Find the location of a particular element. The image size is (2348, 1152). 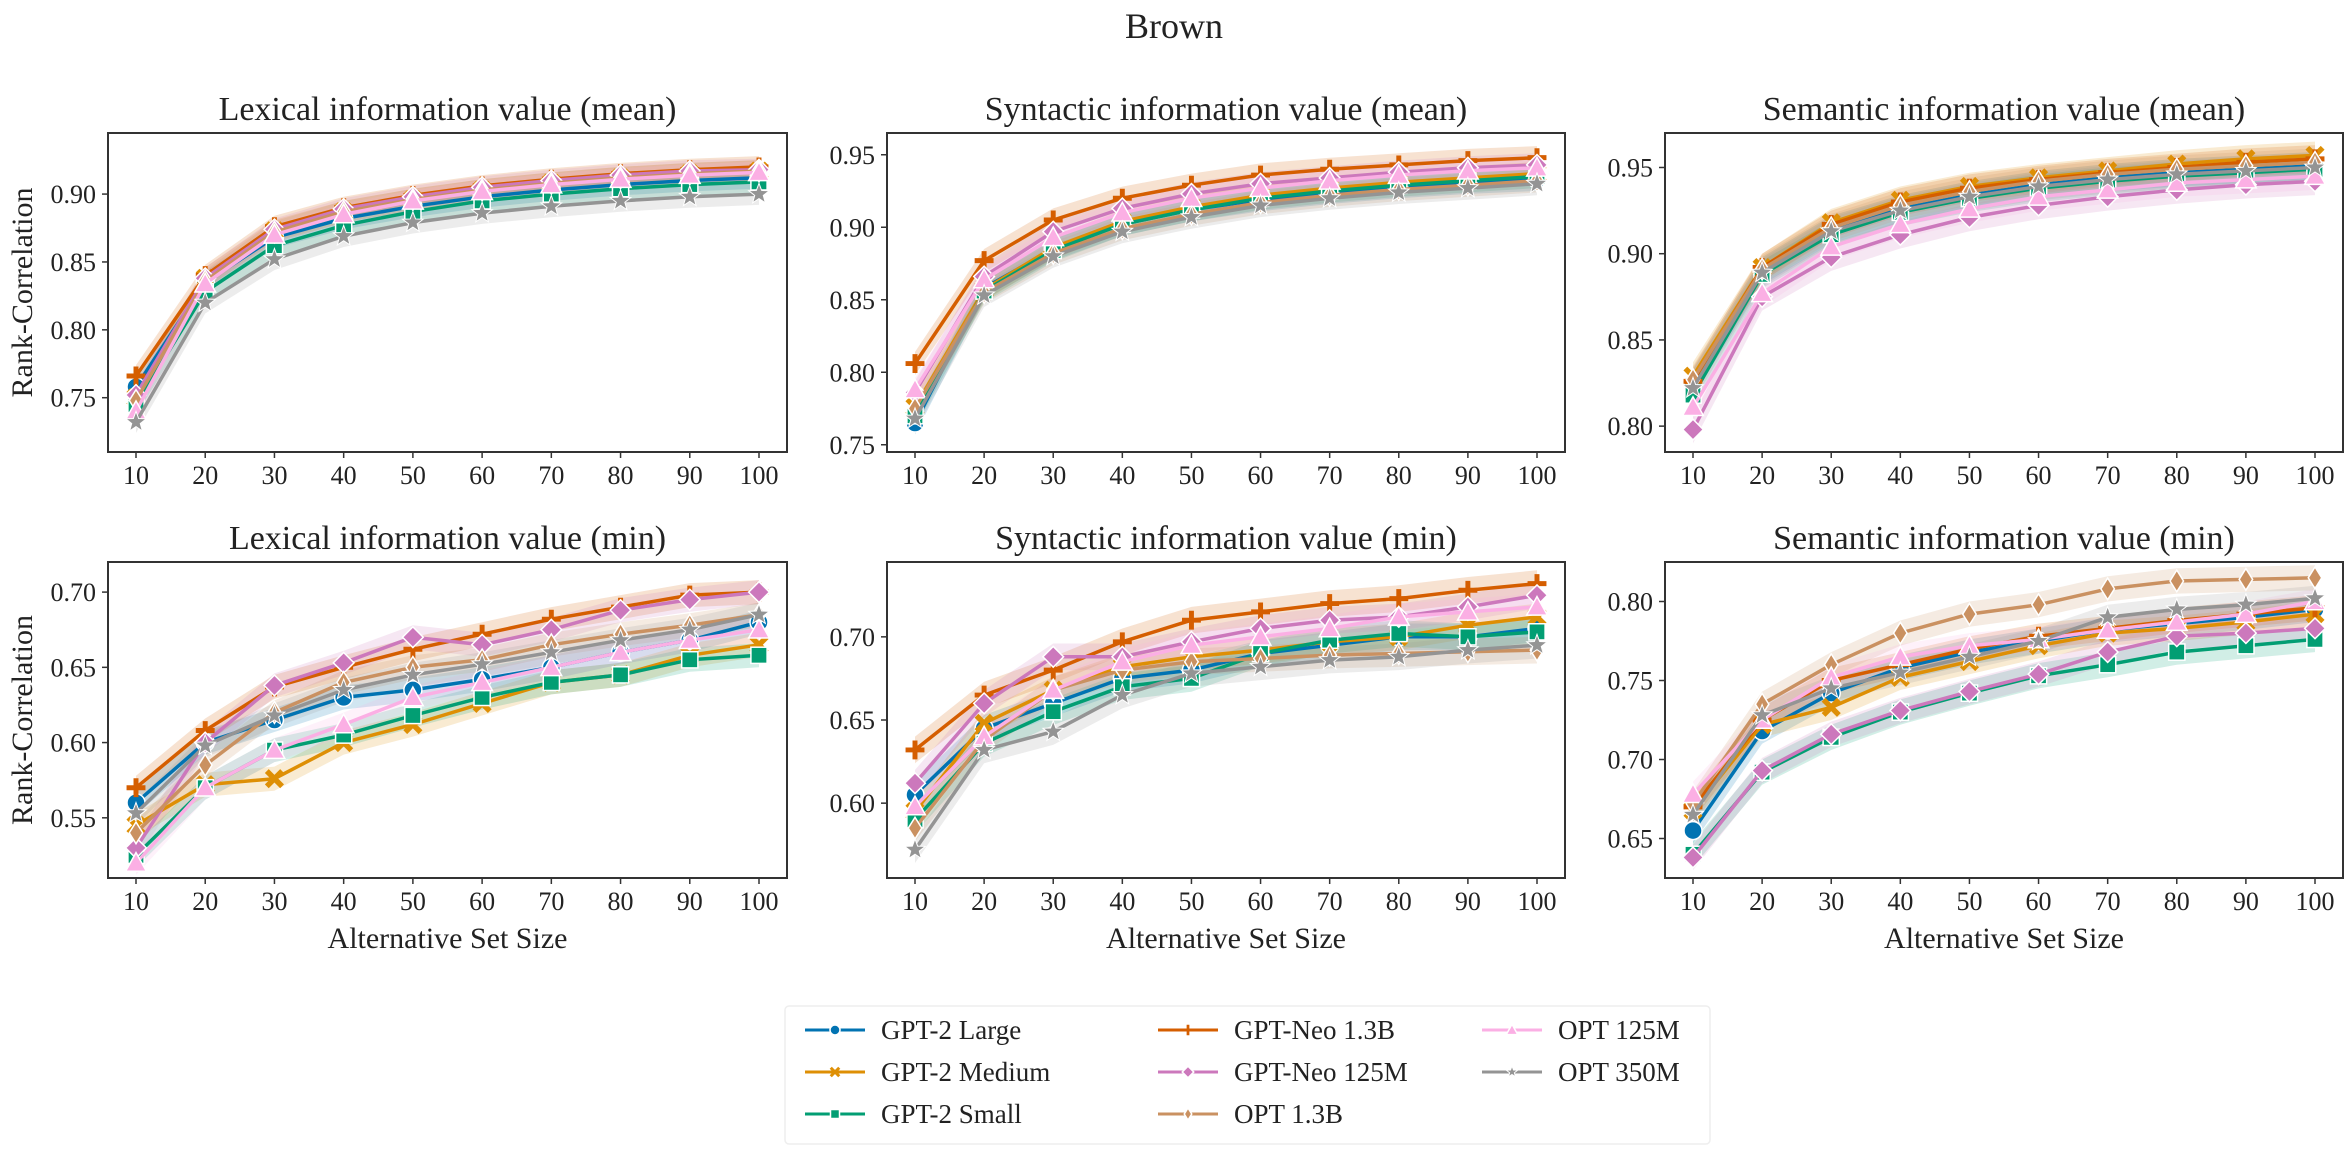

legend-label: GPT-2 Small is located at coordinates (951, 1114).